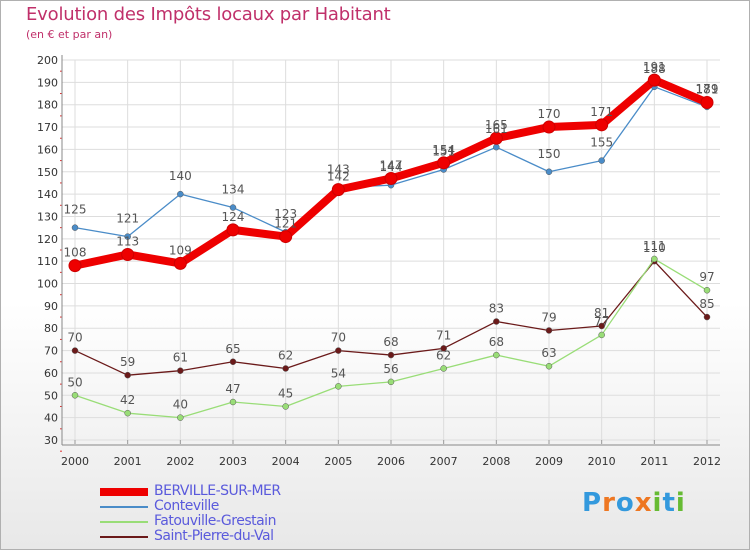 The image size is (750, 550). I want to click on data-label: 110, so click(654, 248).